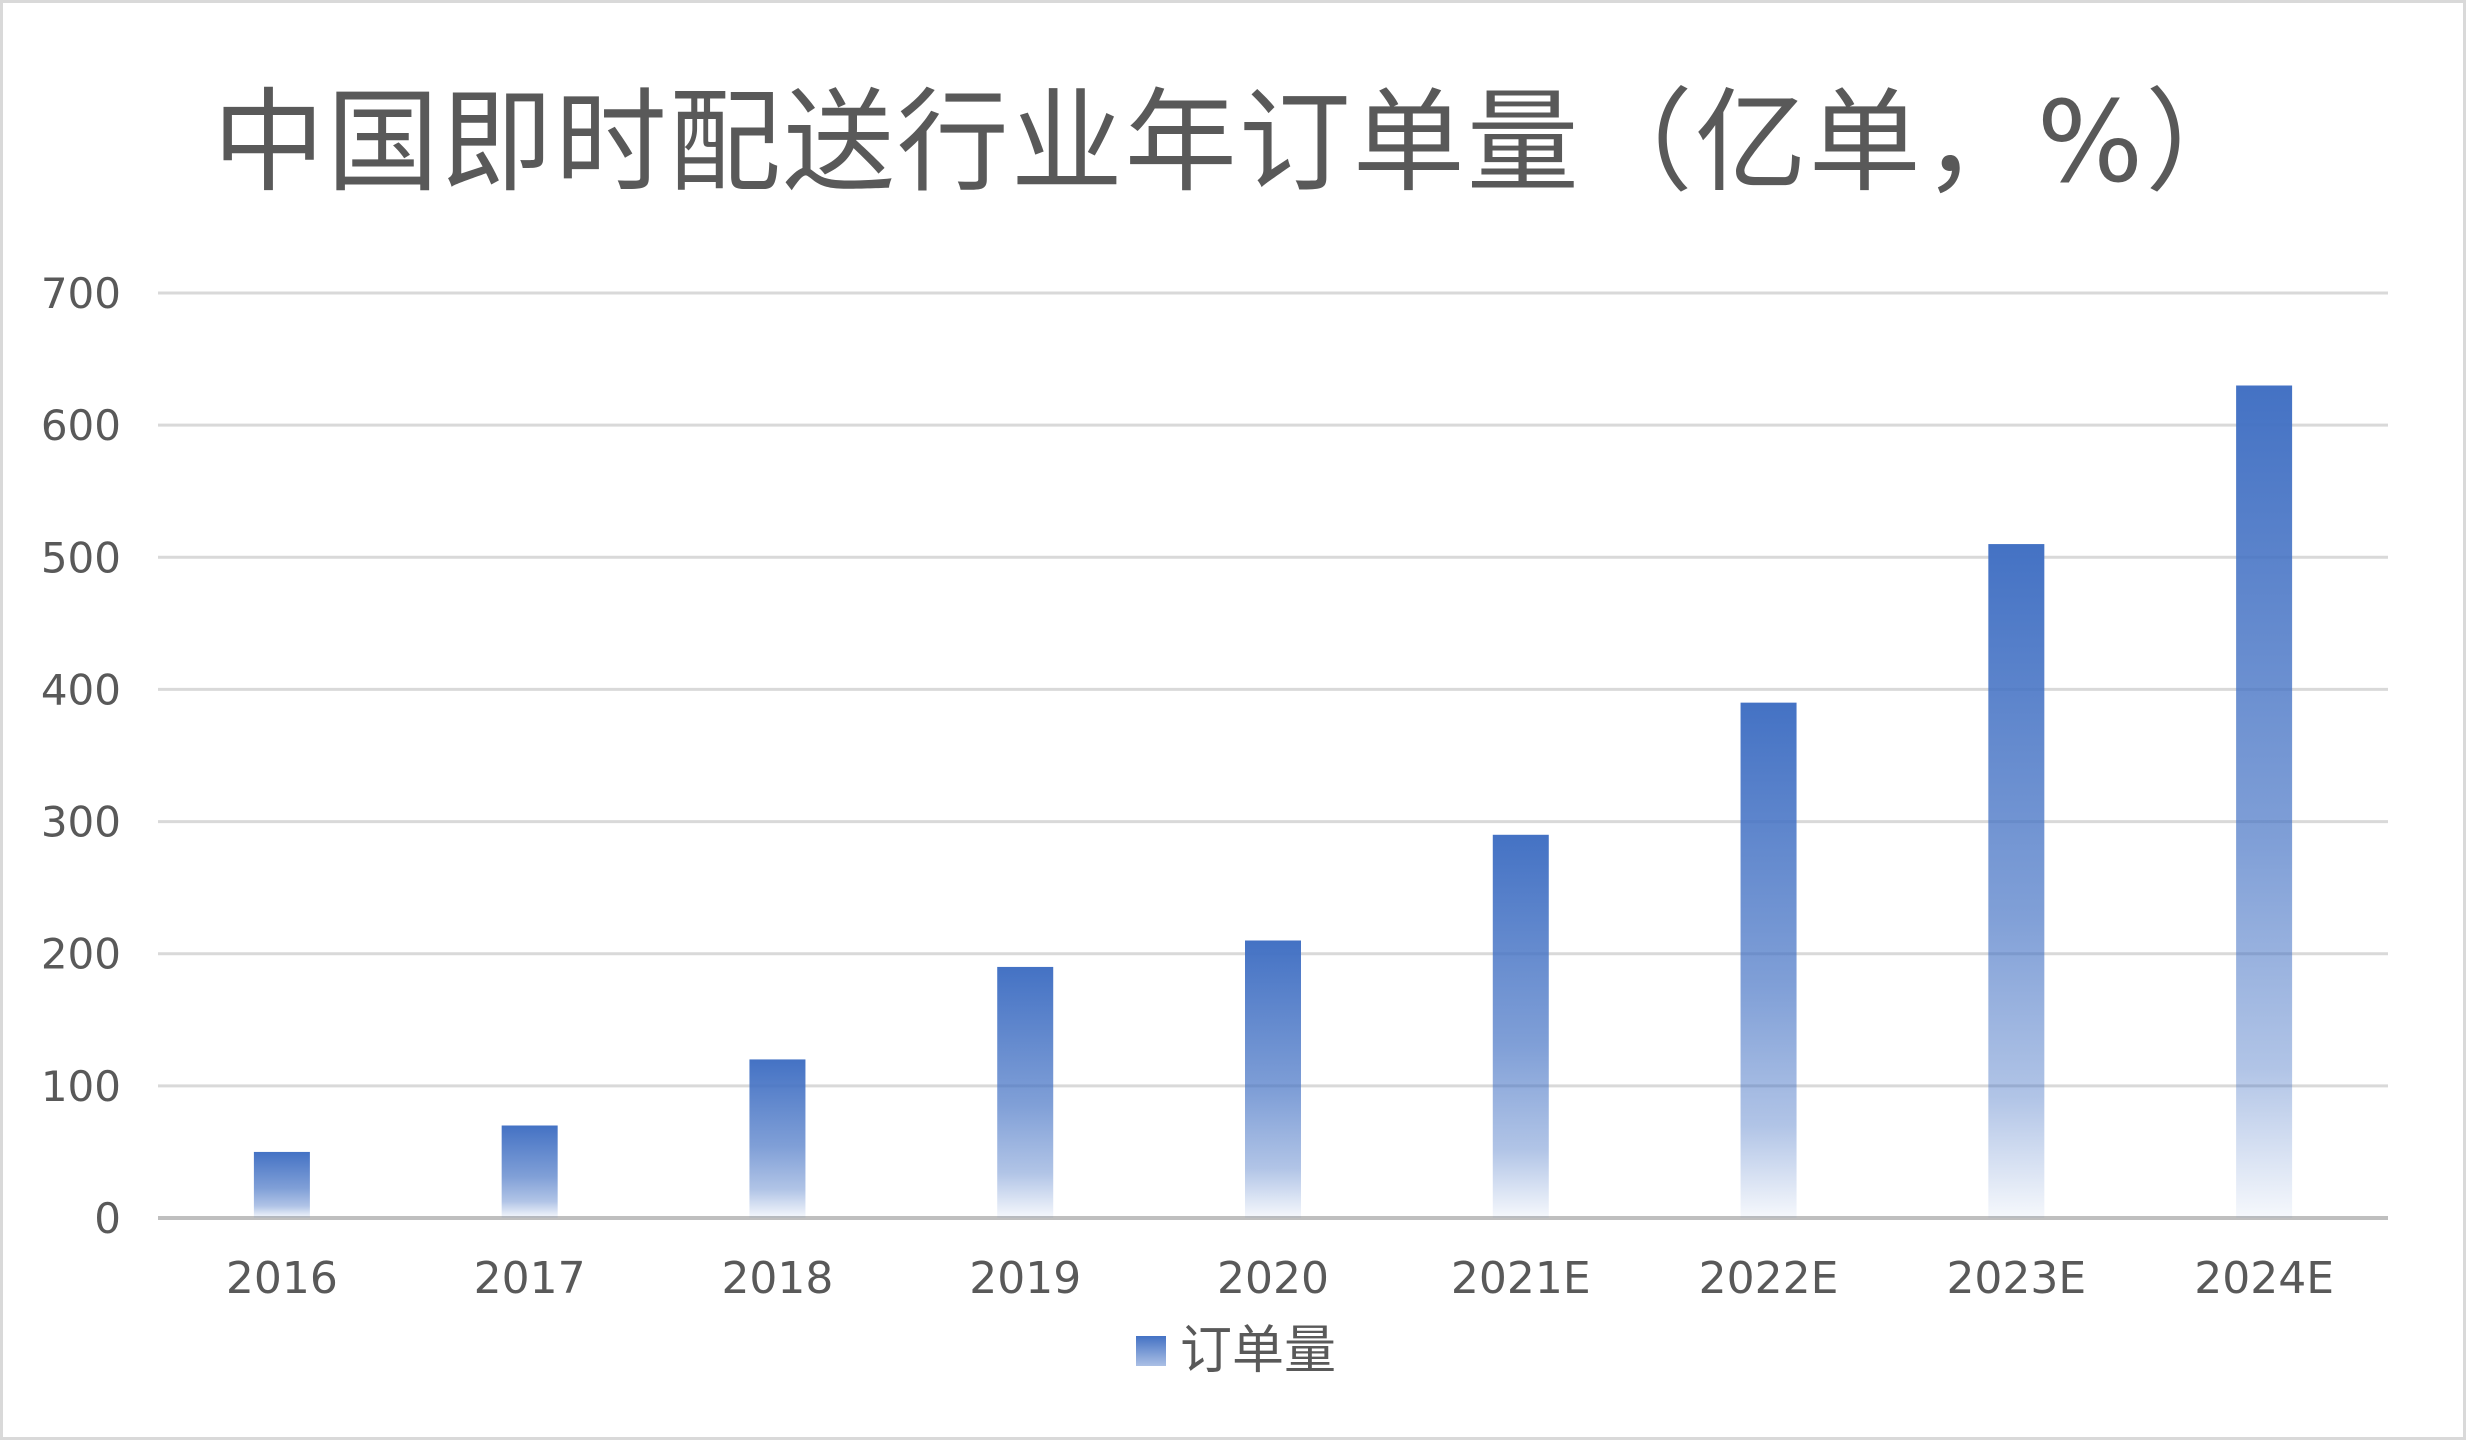 Image resolution: width=2466 pixels, height=1443 pixels. What do you see at coordinates (1025, 1092) in the screenshot?
I see `bar-2019` at bounding box center [1025, 1092].